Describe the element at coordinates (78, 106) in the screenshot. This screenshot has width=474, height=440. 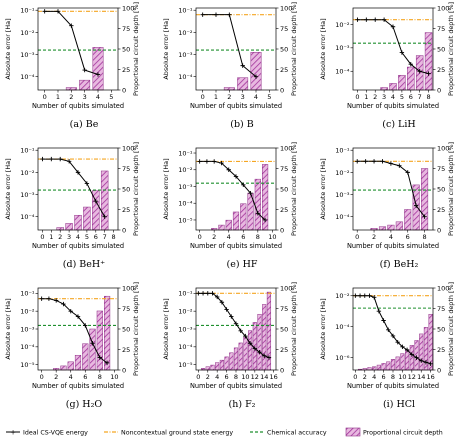
I see `x-axis-label: Number of qubits simulated` at that location.